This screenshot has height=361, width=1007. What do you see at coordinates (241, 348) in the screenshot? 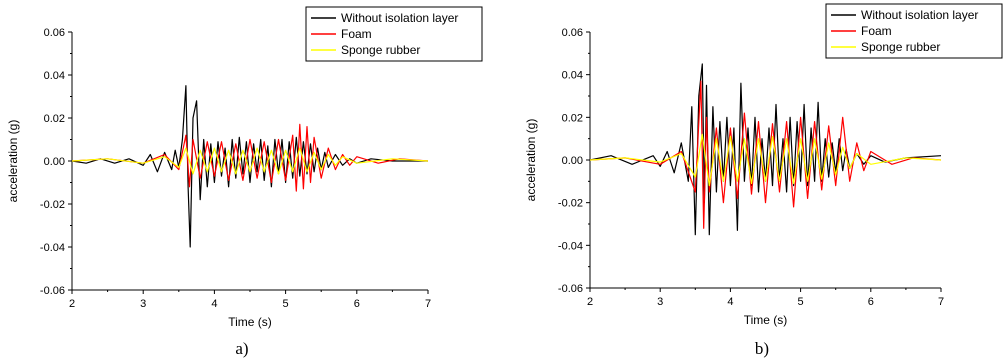
I see `panel-caption: a)` at bounding box center [241, 348].